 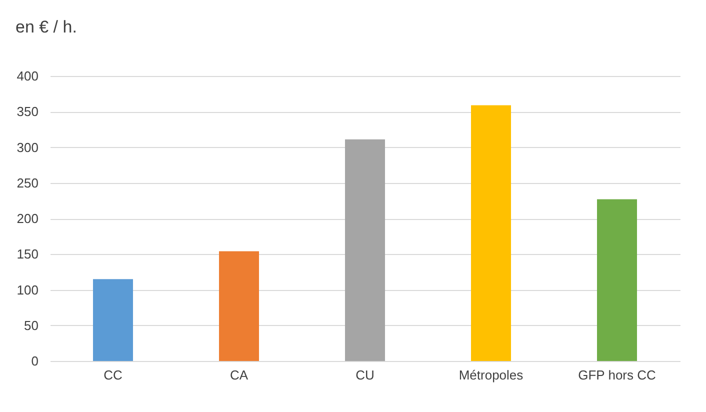 I want to click on x-tick-label: Métropoles, so click(x=491, y=375).